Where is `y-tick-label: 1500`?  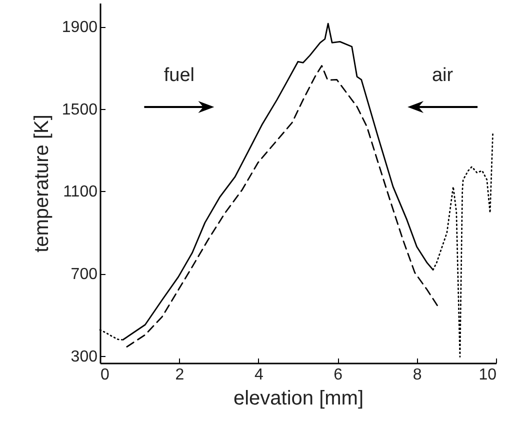 y-tick-label: 1500 is located at coordinates (80, 109).